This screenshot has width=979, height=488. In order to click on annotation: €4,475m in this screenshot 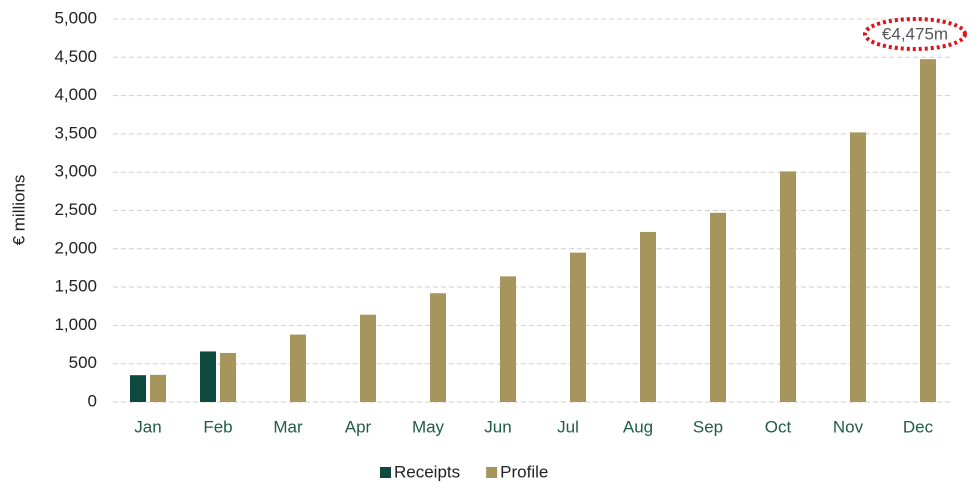, I will do `click(915, 33)`.